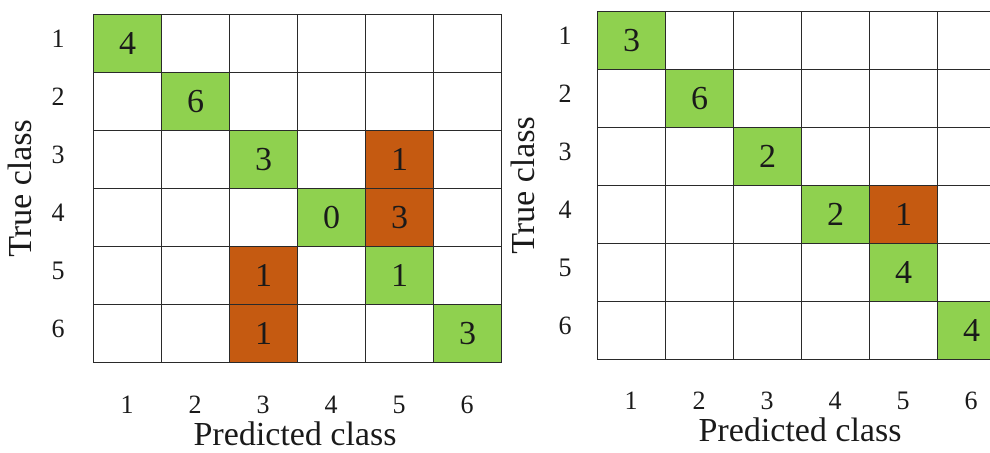  What do you see at coordinates (399, 275) in the screenshot?
I see `correct-cell: 1` at bounding box center [399, 275].